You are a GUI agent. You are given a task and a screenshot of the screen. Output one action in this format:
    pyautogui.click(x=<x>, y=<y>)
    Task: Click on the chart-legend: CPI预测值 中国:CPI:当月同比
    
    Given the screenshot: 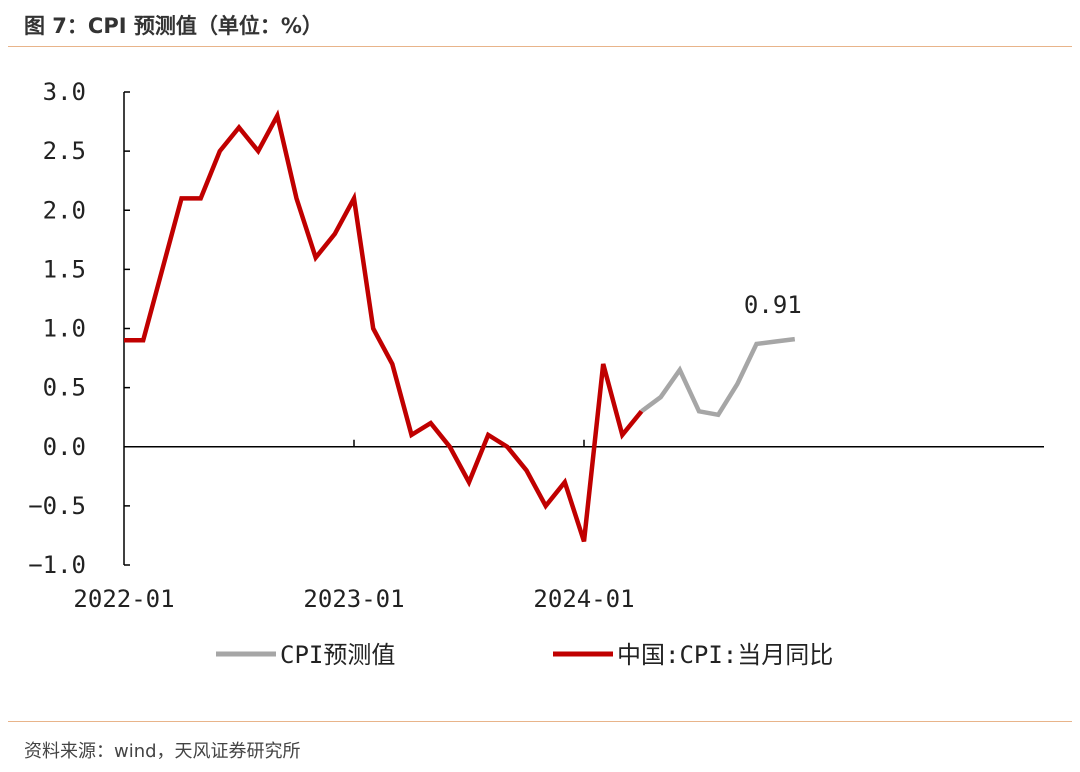 What is the action you would take?
    pyautogui.click(x=524, y=655)
    